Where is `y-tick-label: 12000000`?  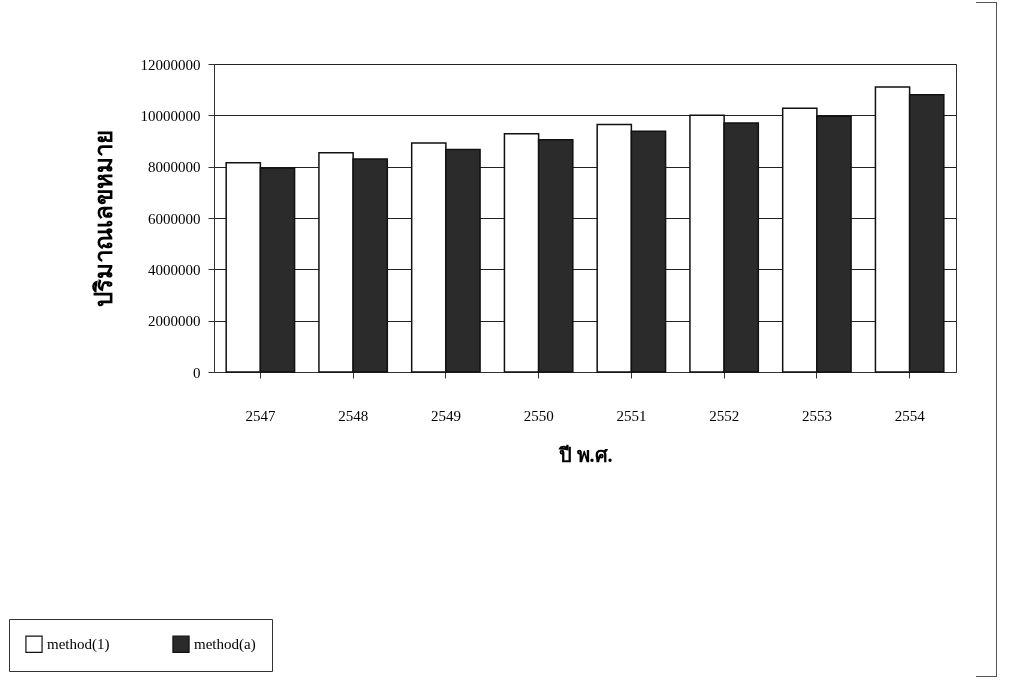
y-tick-label: 12000000 is located at coordinates (170, 64).